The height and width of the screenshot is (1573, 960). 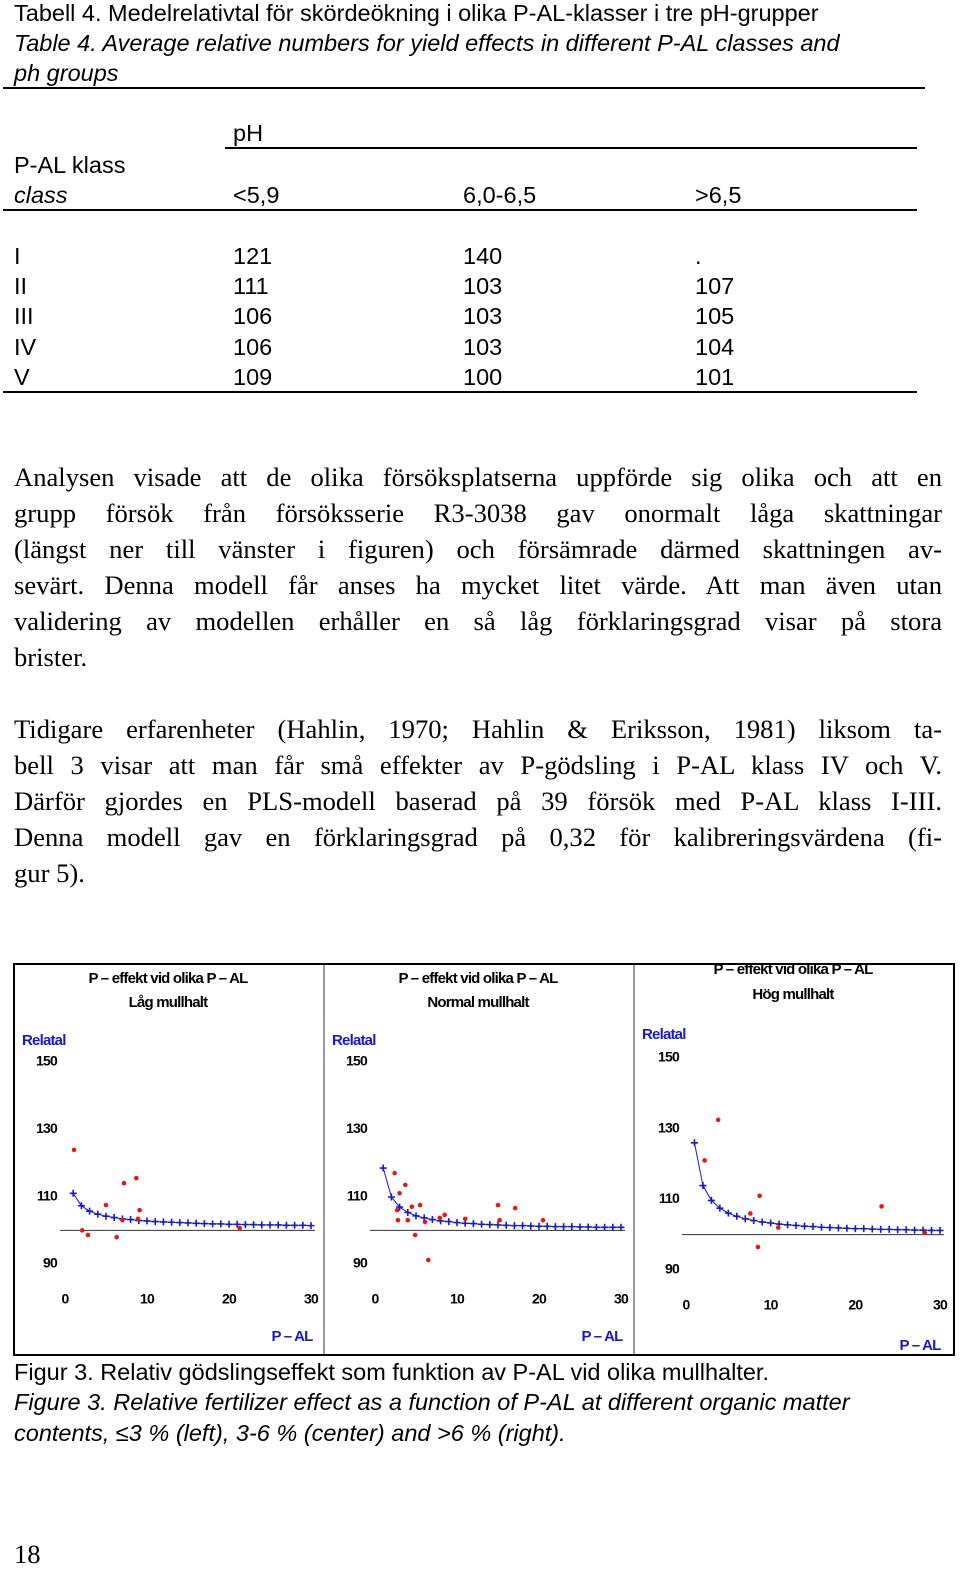 I want to click on table-cell: 104, so click(x=715, y=346).